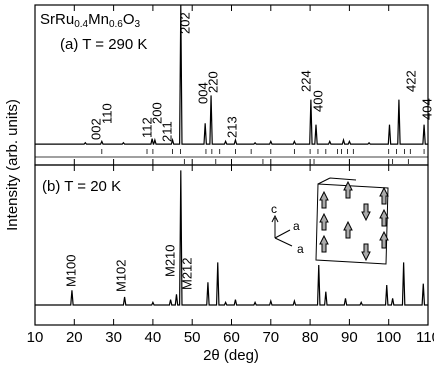  What do you see at coordinates (212, 82) in the screenshot?
I see `peak-label: 220` at bounding box center [212, 82].